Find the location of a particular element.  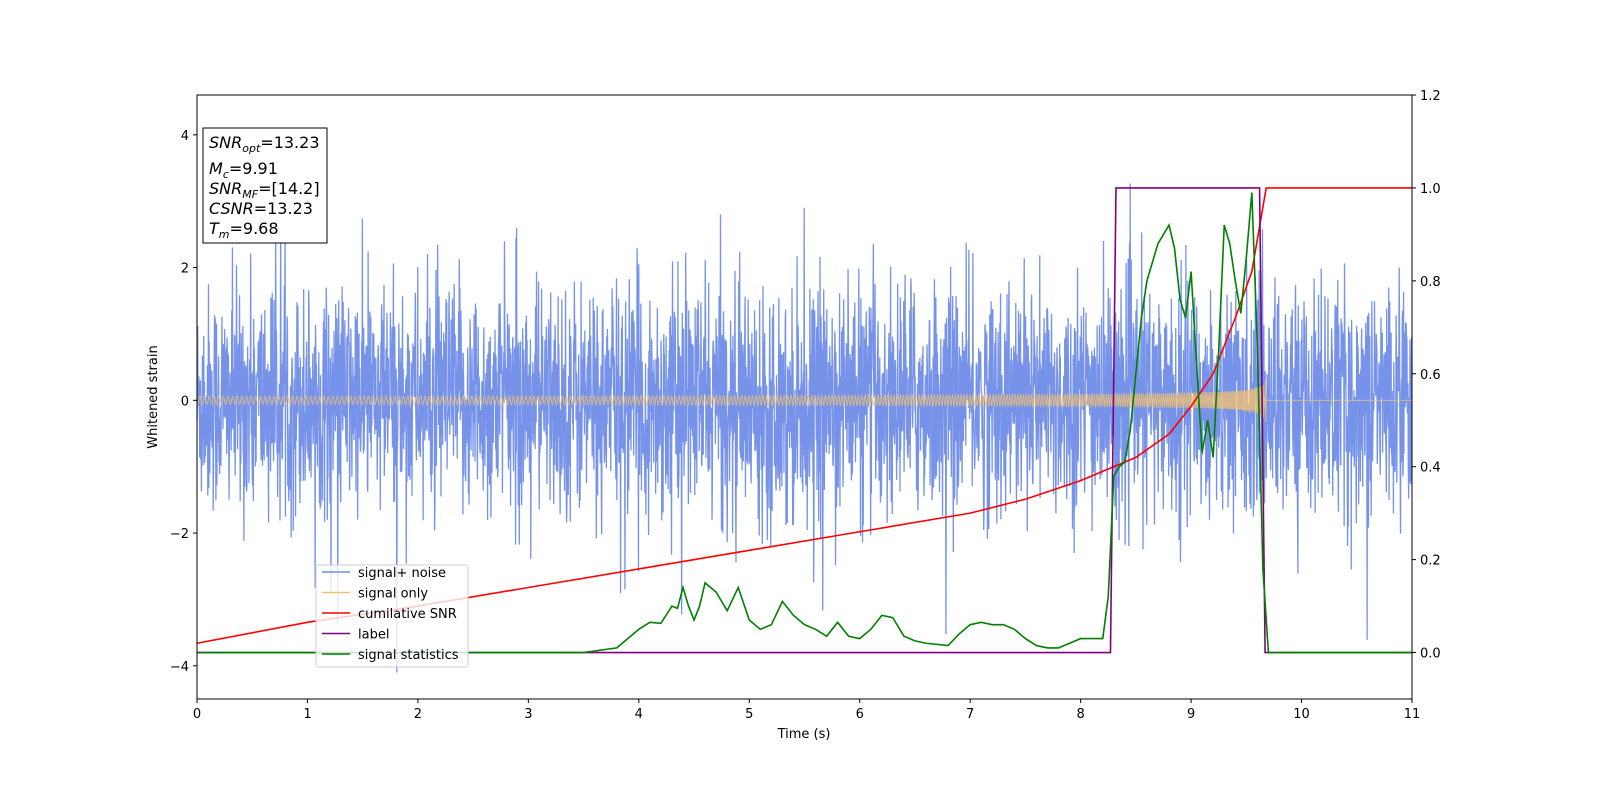

y-axis-label: Whitened strain is located at coordinates (153, 396).